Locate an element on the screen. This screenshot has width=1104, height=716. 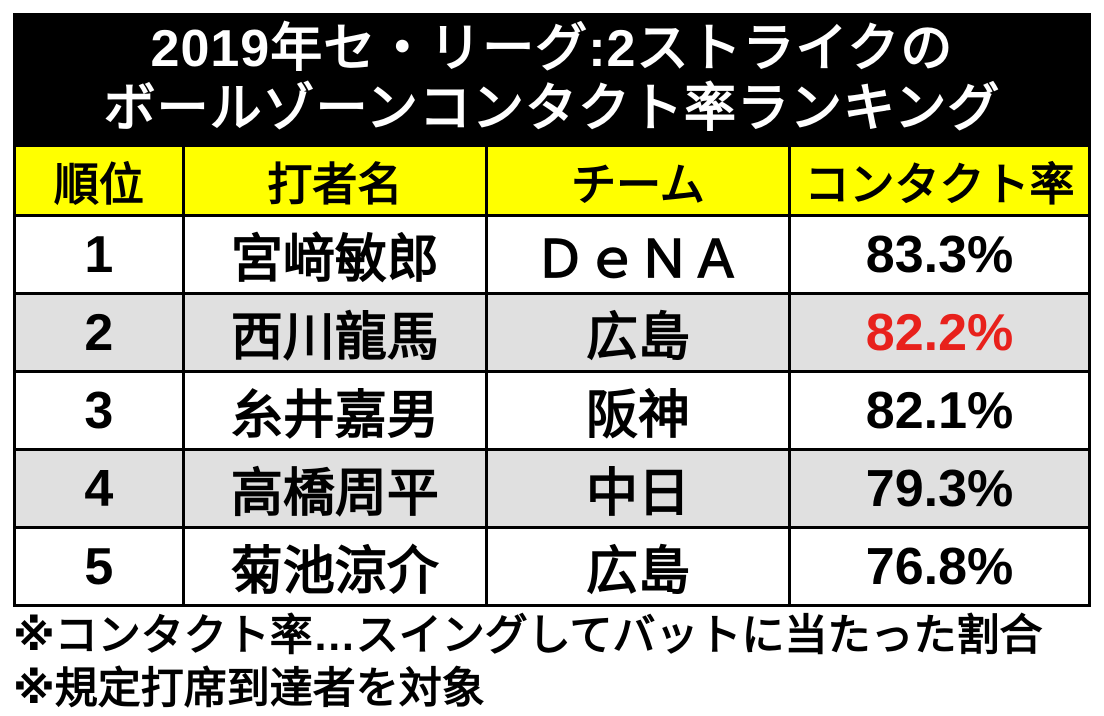
rate-cell: 79.3% is located at coordinates (939, 488).